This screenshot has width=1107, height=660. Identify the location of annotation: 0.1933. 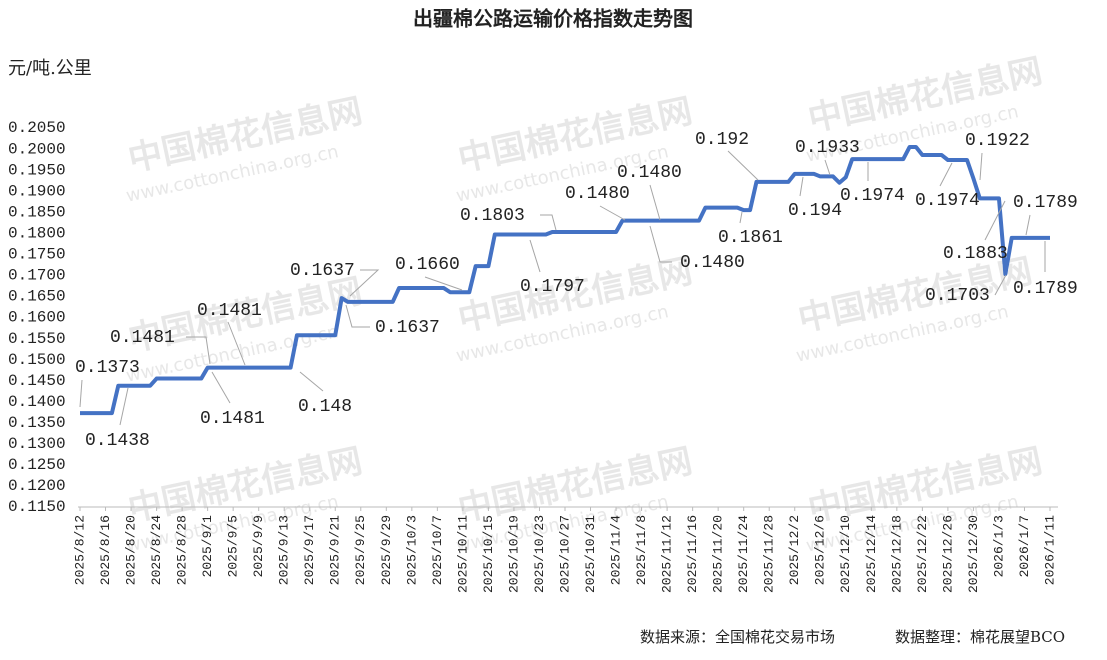
(827, 148).